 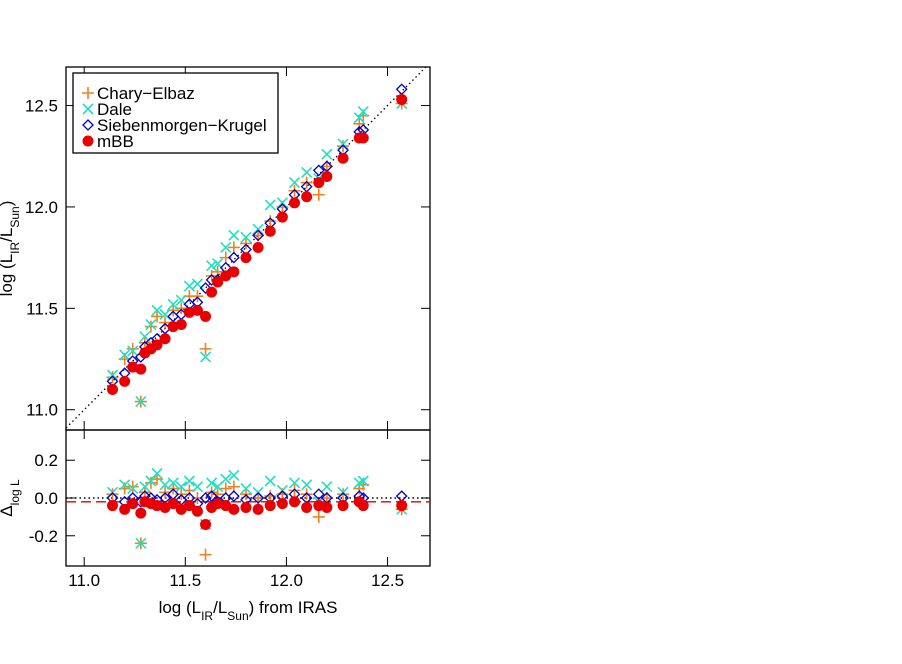 What do you see at coordinates (220, 607) in the screenshot?
I see `label-part: /L` at bounding box center [220, 607].